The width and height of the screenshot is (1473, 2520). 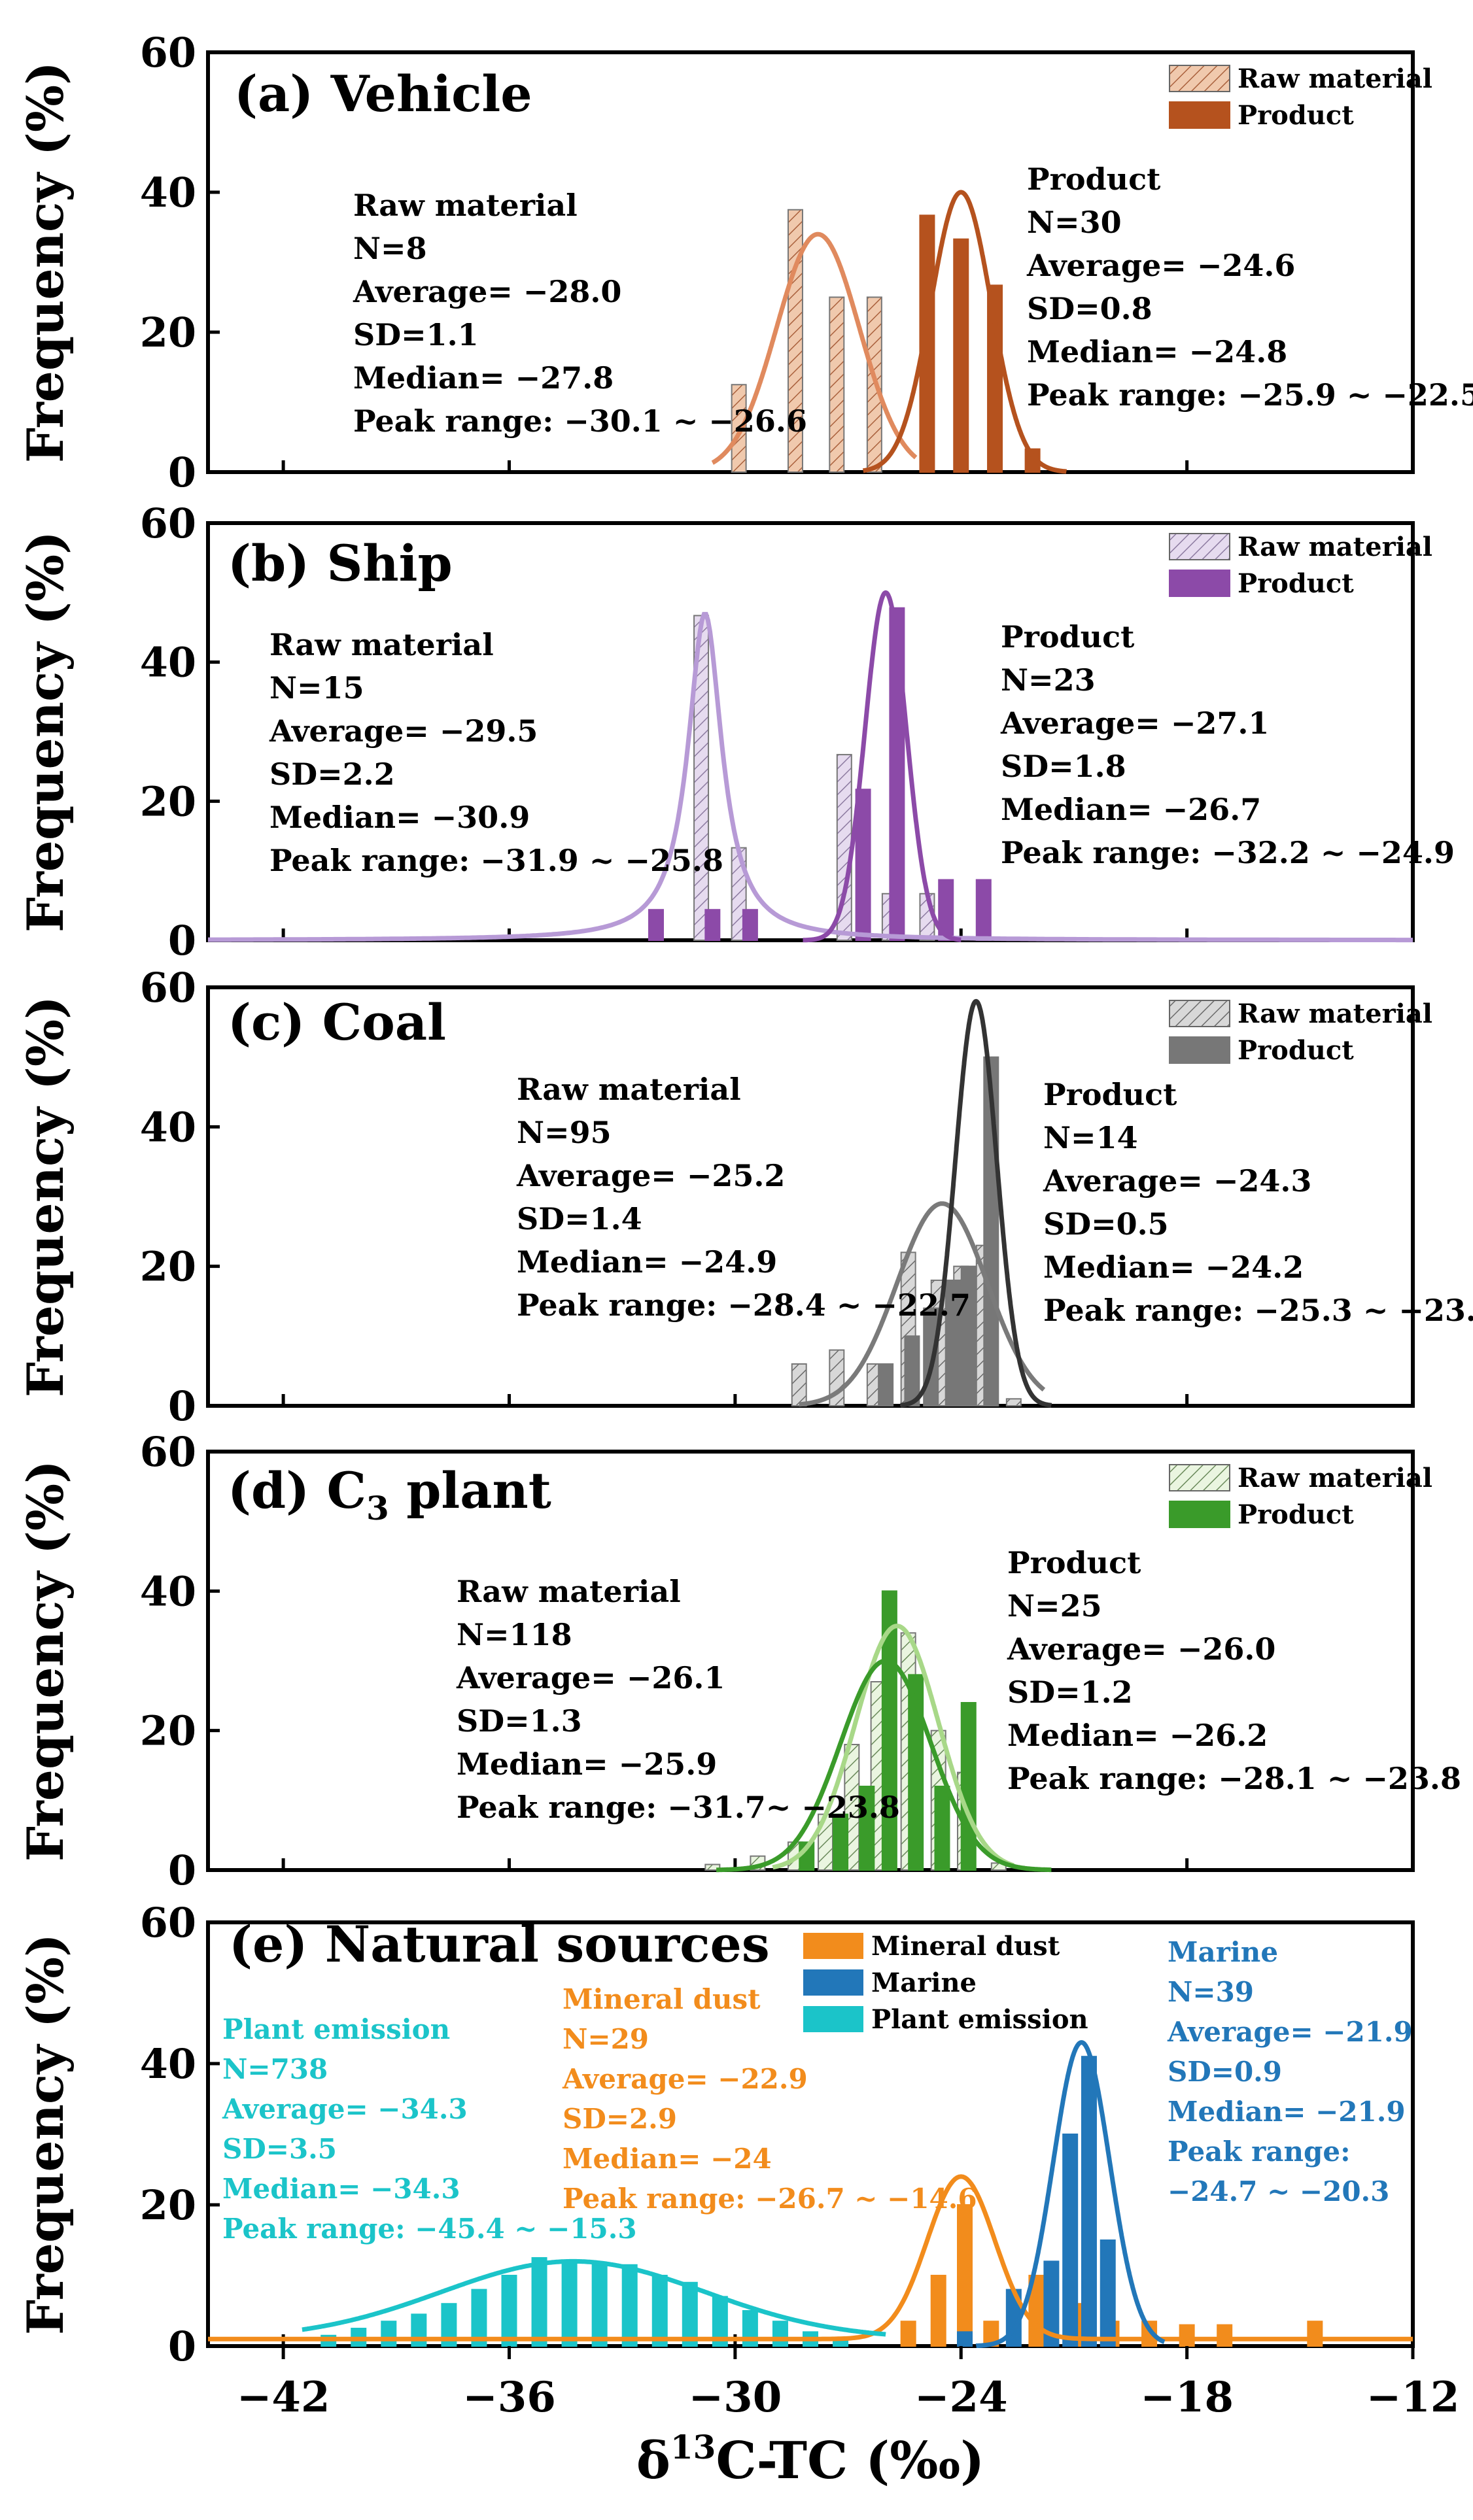 I want to click on raw-annotation-line: Average= −29.5, so click(x=403, y=731).